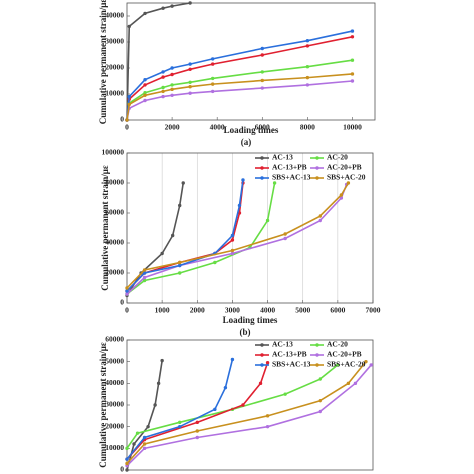 This screenshot has height=474, width=474. Describe the element at coordinates (344, 354) in the screenshot. I see `legend-label: AC-20+PB` at that location.